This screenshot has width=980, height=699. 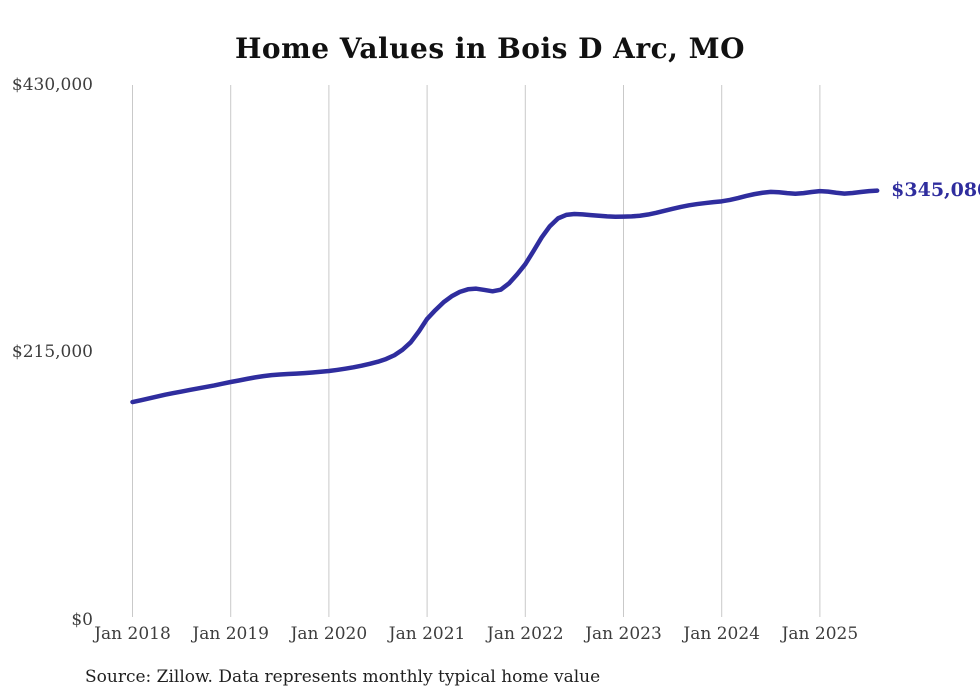 What do you see at coordinates (329, 634) in the screenshot?
I see `x-axis-label: Jan 2020` at bounding box center [329, 634].